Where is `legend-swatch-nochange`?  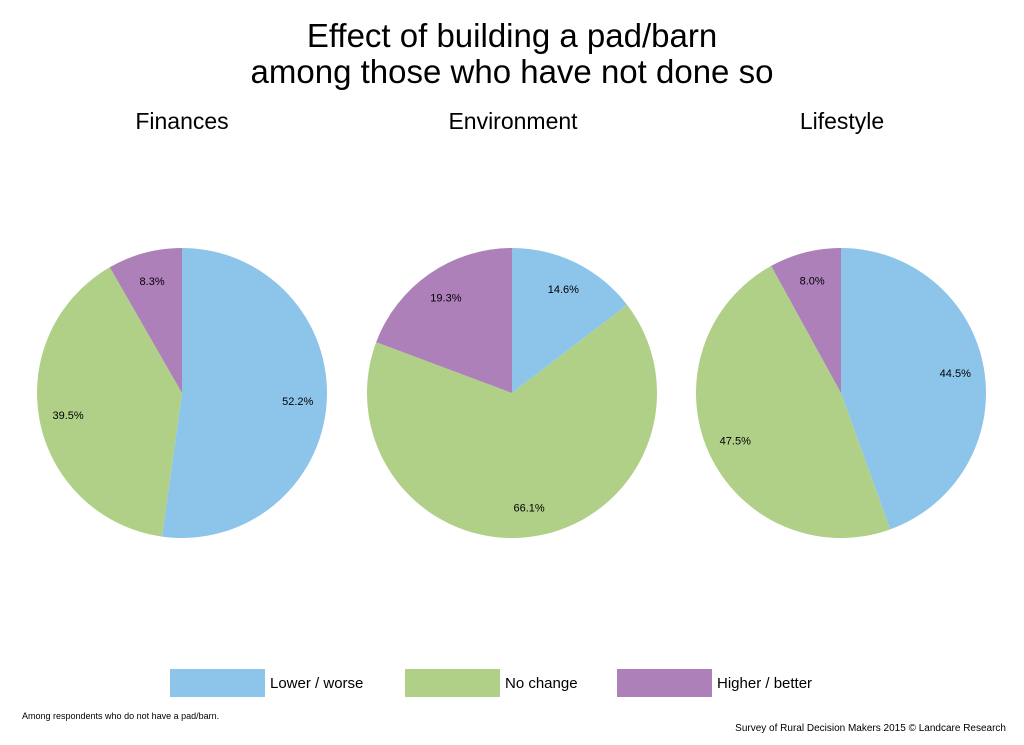
legend-swatch-nochange is located at coordinates (452, 683).